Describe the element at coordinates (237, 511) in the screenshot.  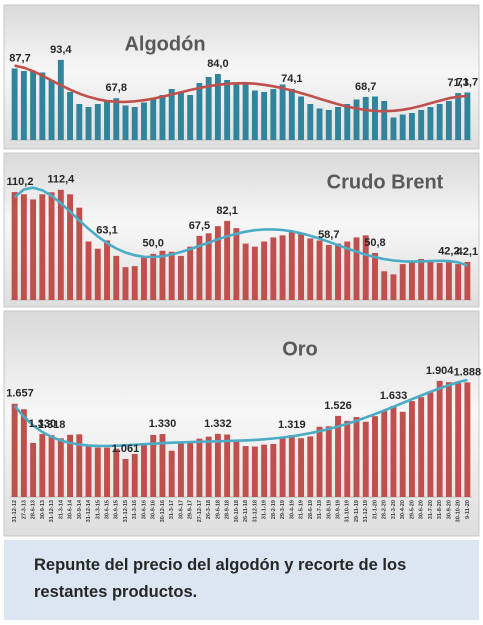
I see `x-tick-label: 30-10-18` at that location.